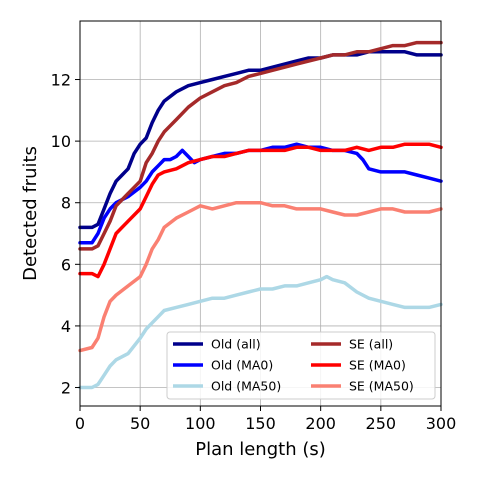  Describe the element at coordinates (30, 213) in the screenshot. I see `y-axis-label: Detected fruits` at that location.